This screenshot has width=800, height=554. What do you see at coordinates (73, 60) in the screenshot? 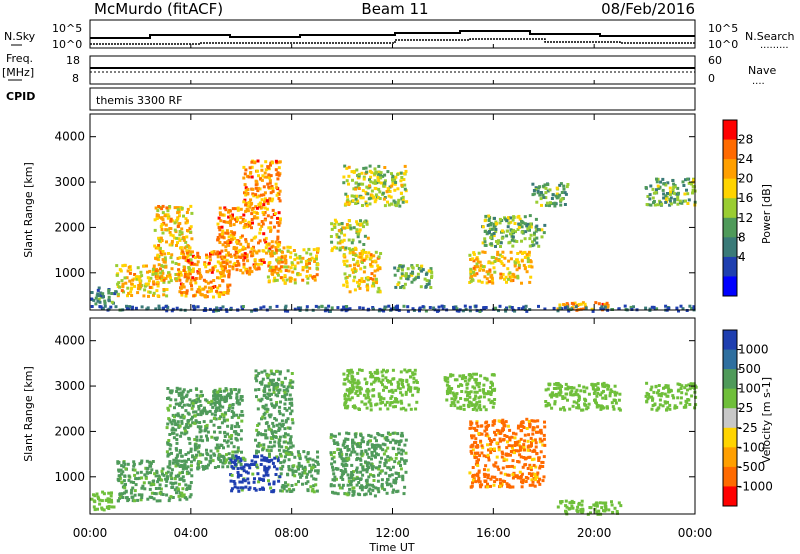
I see `freq-tick-top: 18` at bounding box center [73, 60].